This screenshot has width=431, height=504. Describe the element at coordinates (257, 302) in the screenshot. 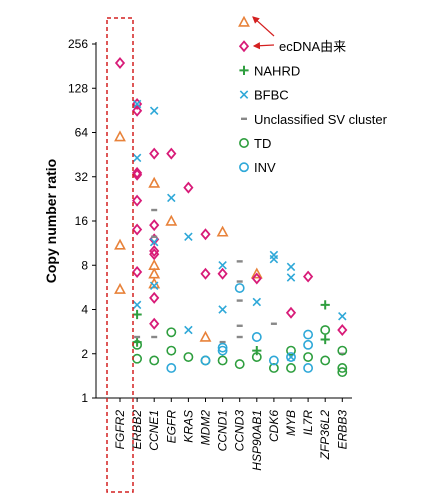

I see `data-point-x-hsp90ab1` at that location.